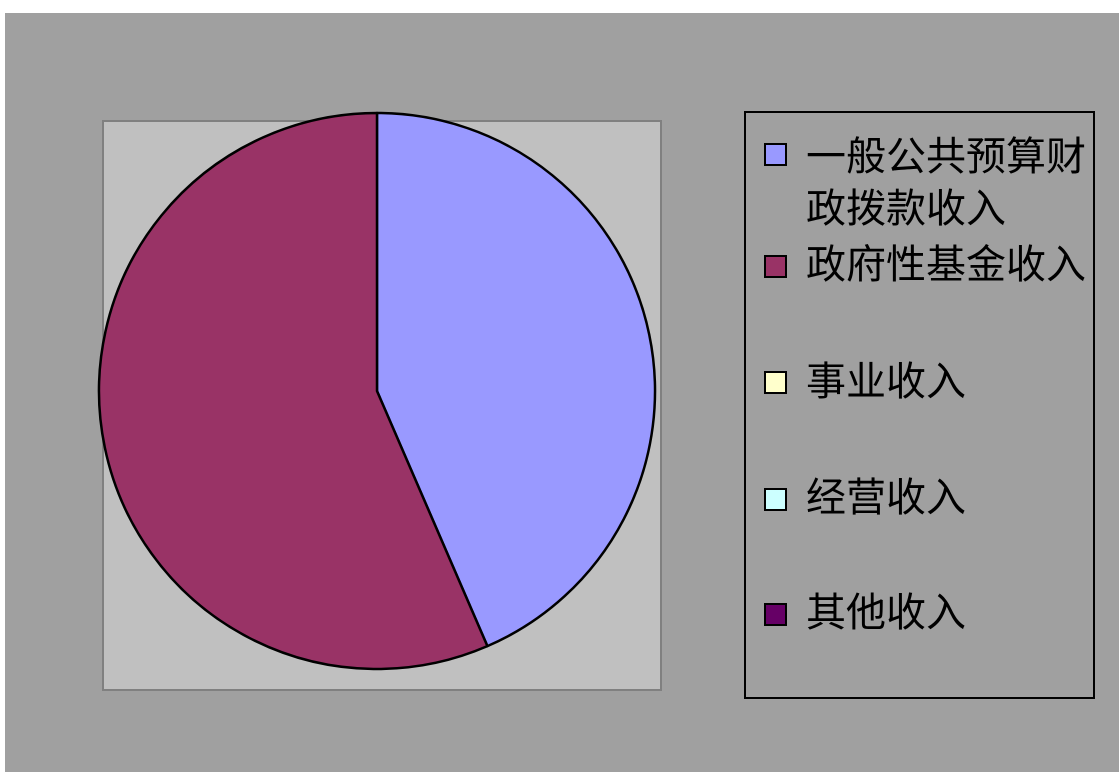 Image resolution: width=1119 pixels, height=772 pixels. Describe the element at coordinates (946, 183) in the screenshot. I see `legend-label: 一般公共预算财政拨款收入` at that location.